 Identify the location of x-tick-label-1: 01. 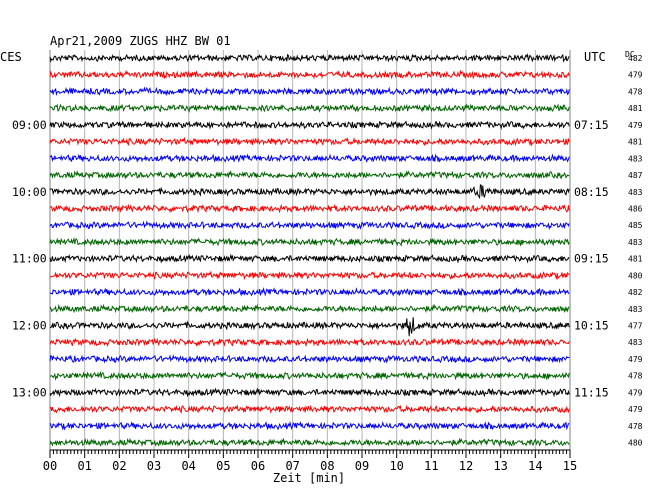
(84, 466).